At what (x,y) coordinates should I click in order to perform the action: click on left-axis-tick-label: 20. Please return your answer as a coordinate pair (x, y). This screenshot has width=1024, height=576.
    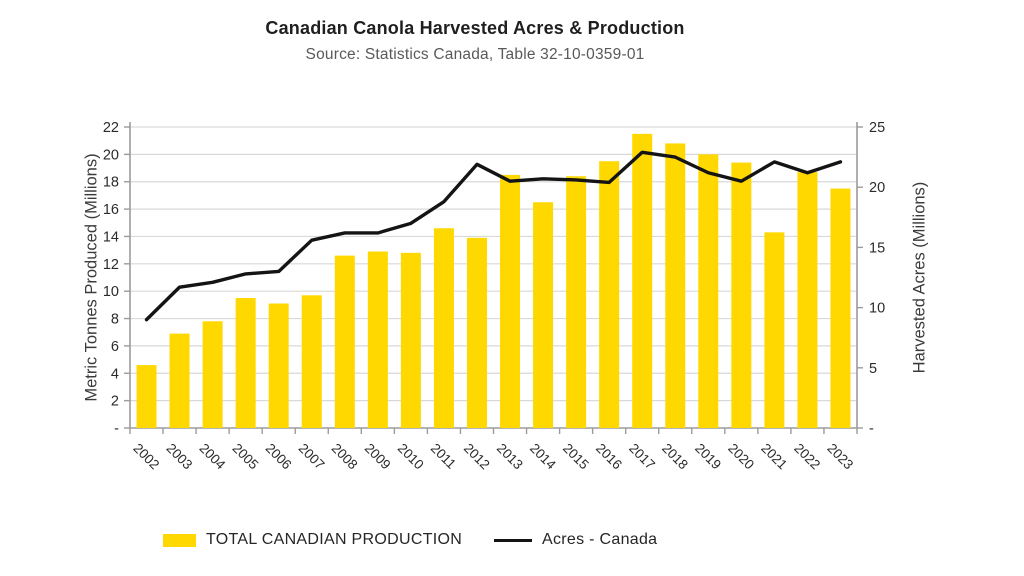
    Looking at the image, I should click on (111, 155).